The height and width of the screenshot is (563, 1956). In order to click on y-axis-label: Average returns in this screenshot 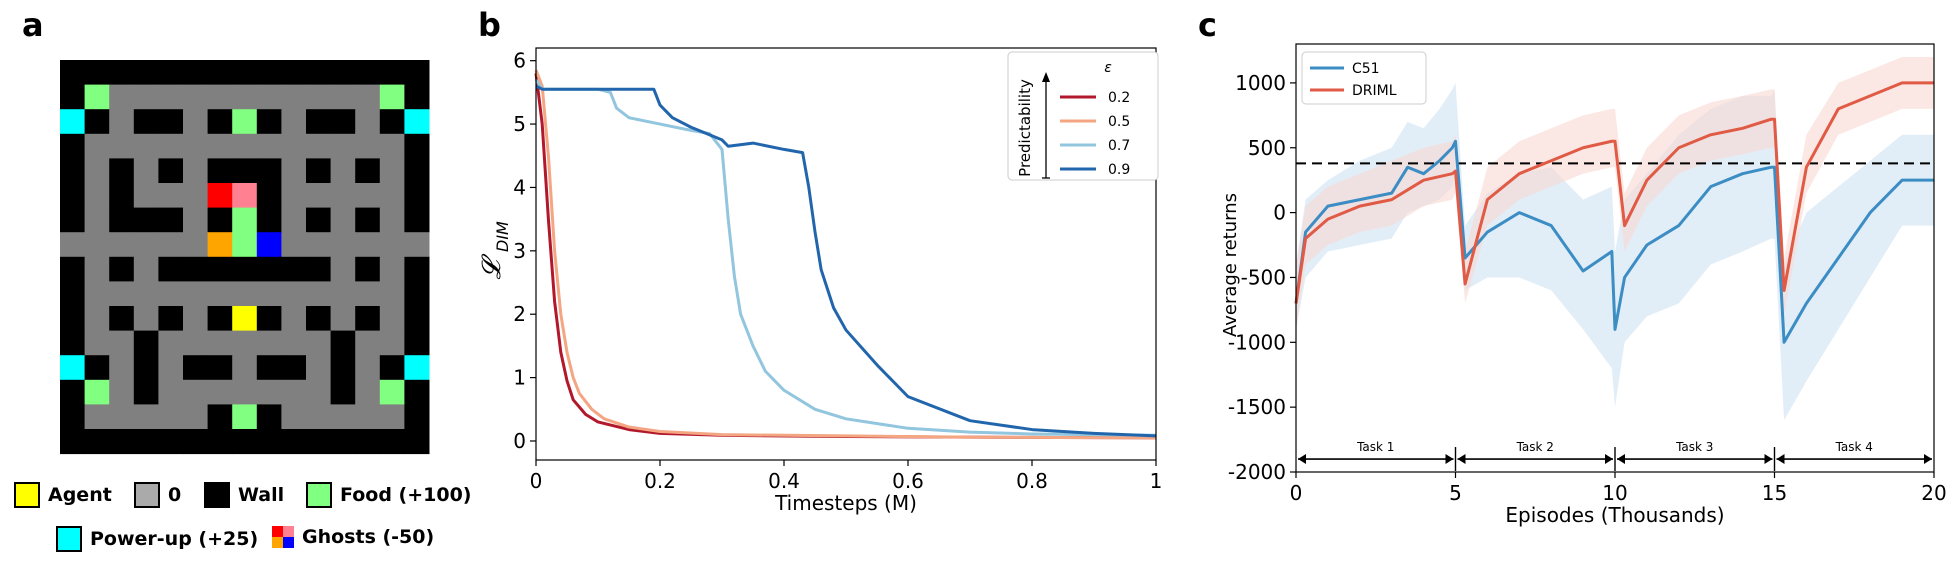, I will do `click(1230, 265)`.